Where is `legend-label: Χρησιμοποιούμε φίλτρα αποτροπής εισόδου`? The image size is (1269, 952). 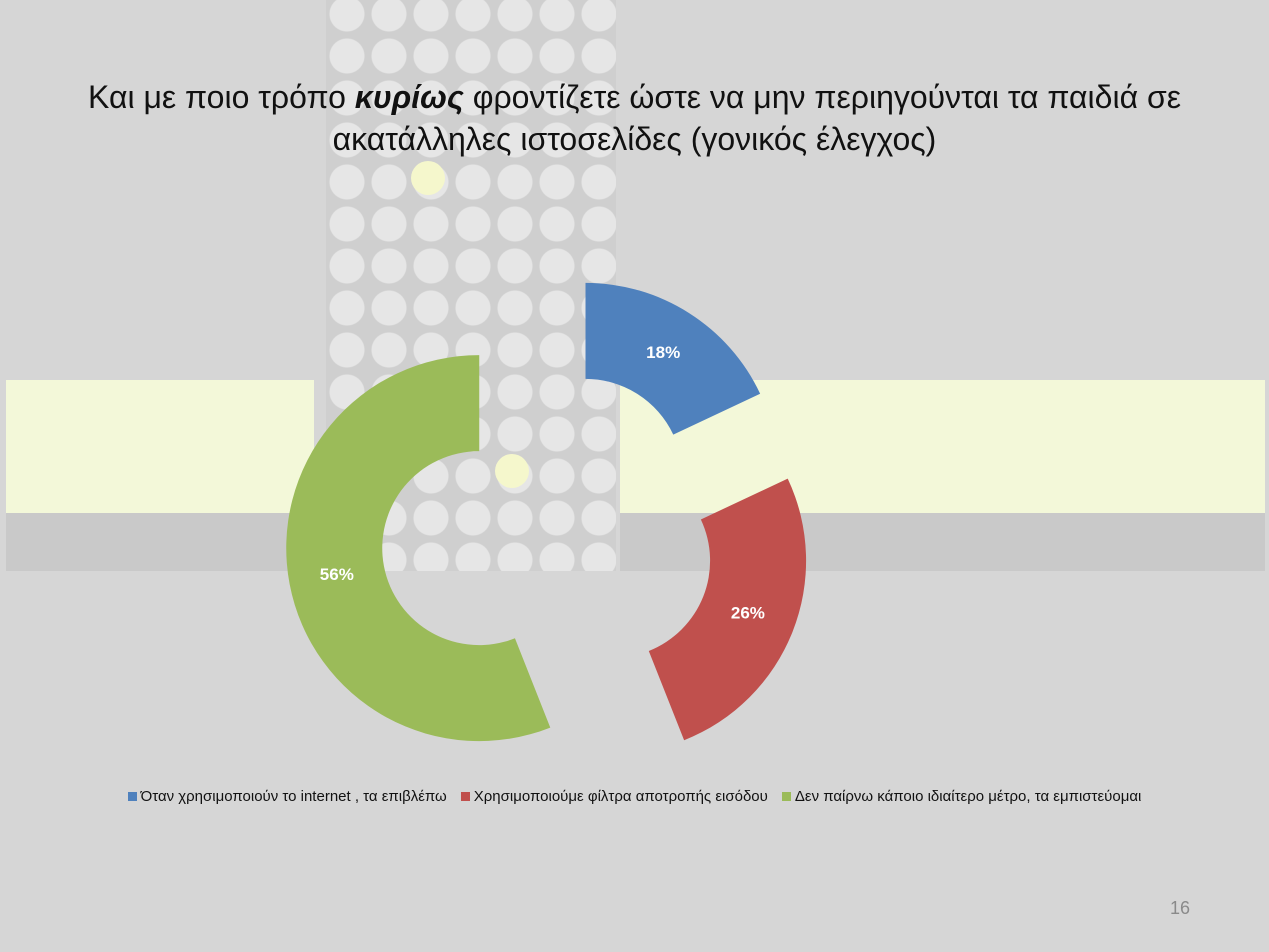 legend-label: Χρησιμοποιούμε φίλτρα αποτροπής εισόδου is located at coordinates (620, 796).